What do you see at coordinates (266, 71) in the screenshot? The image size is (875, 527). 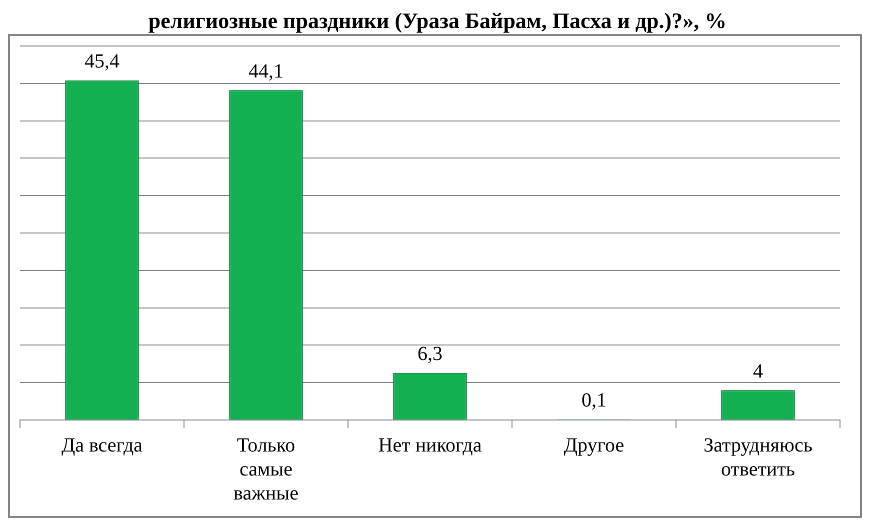 I see `data-label: 44,1` at bounding box center [266, 71].